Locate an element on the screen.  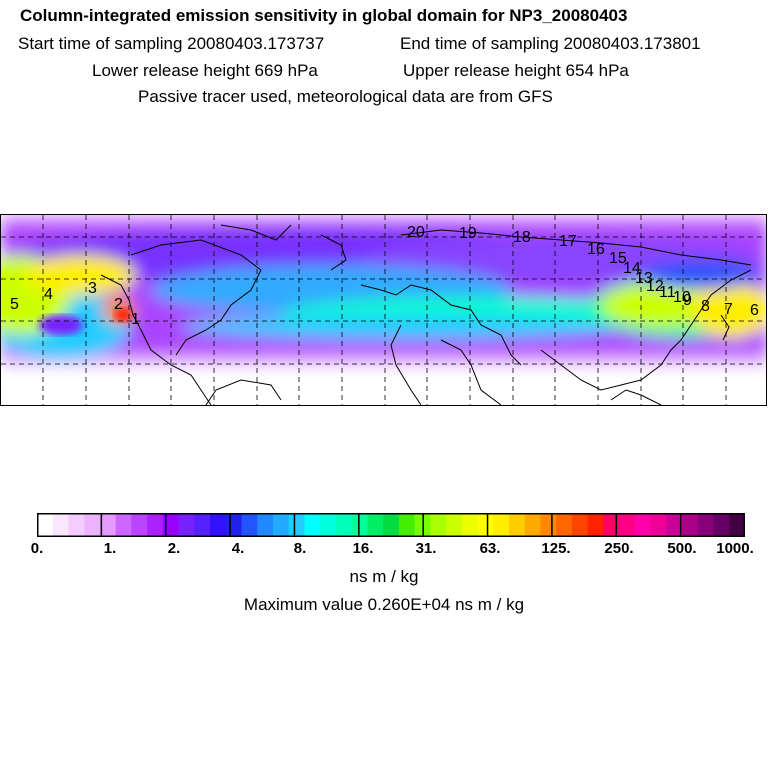
traj-label-19: 19 is located at coordinates (468, 233).